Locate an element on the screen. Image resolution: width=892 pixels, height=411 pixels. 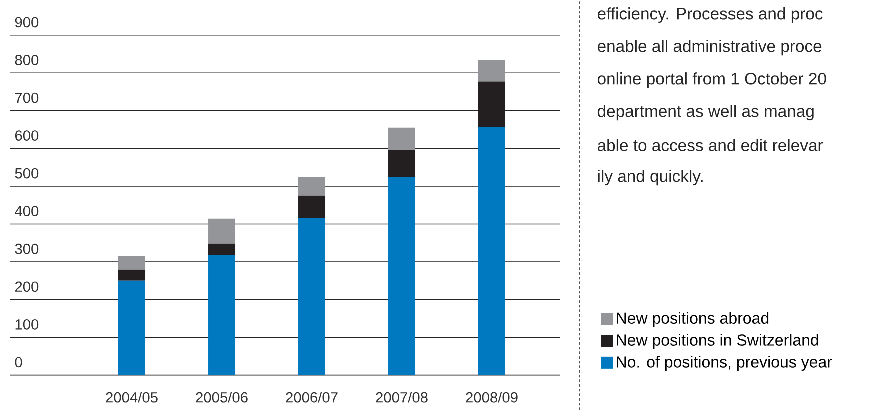
x-tick-label: 2006/07 is located at coordinates (312, 397).